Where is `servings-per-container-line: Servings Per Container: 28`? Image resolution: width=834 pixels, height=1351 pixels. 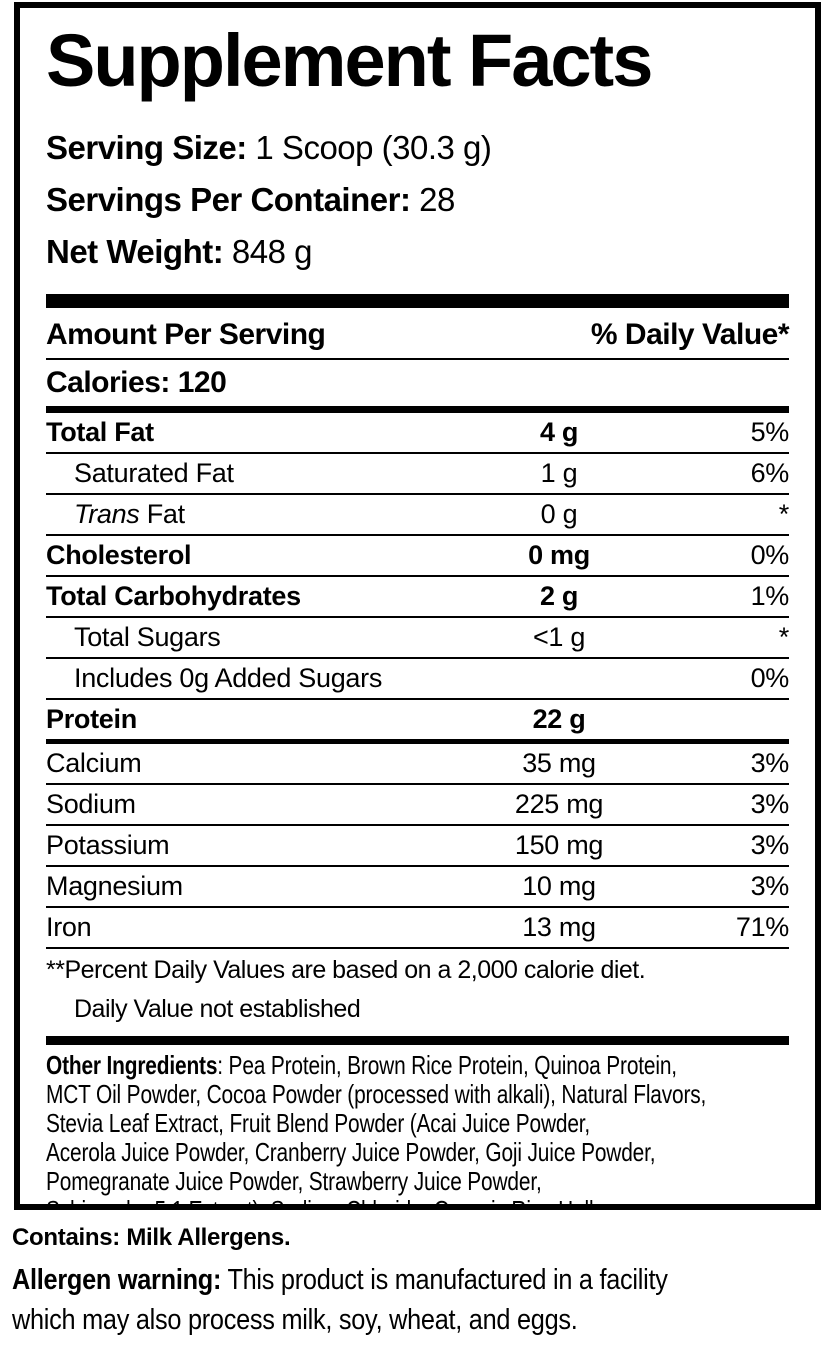 servings-per-container-line: Servings Per Container: 28 is located at coordinates (417, 200).